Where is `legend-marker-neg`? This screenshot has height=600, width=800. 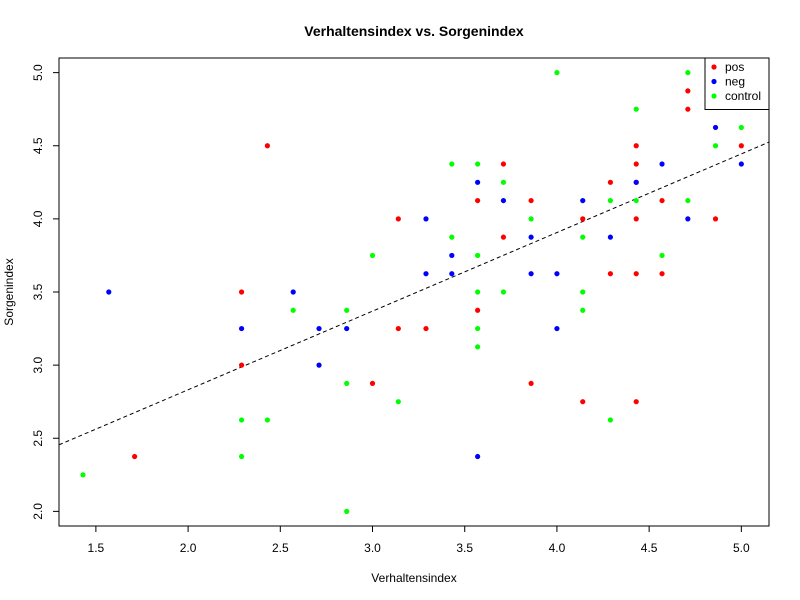 legend-marker-neg is located at coordinates (714, 81).